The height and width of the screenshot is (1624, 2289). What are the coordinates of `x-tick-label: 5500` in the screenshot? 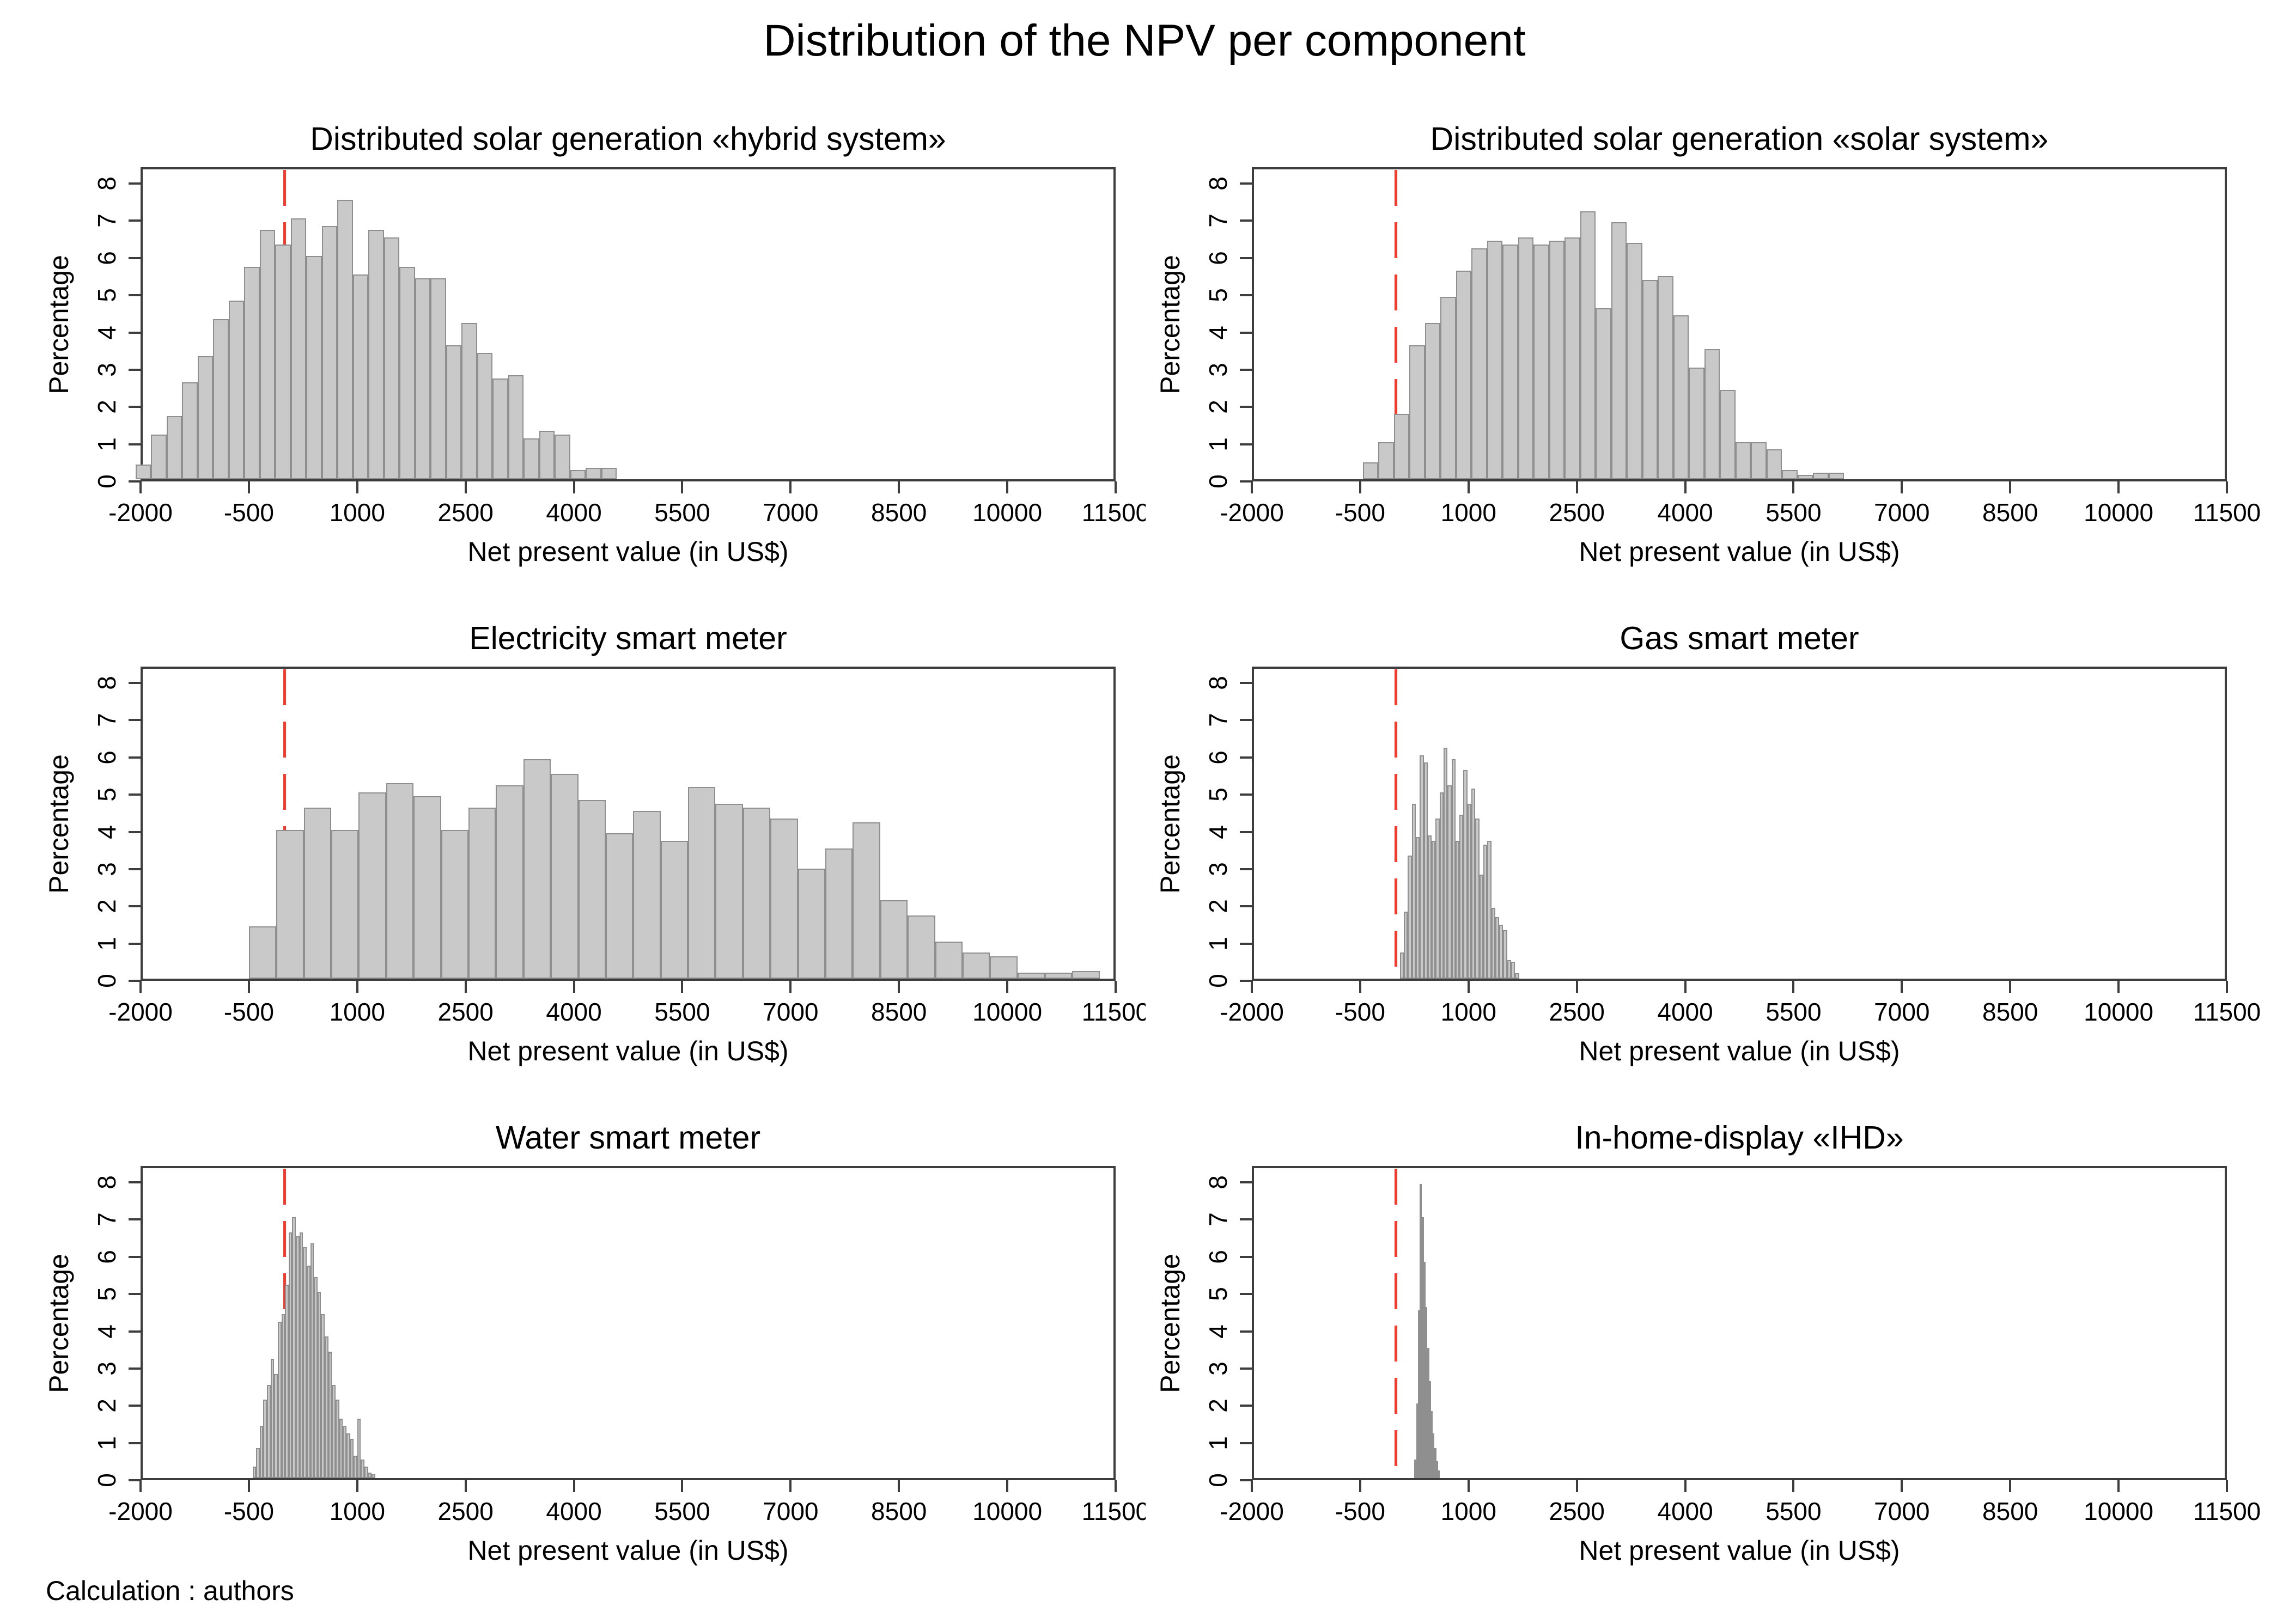 It's located at (1794, 1511).